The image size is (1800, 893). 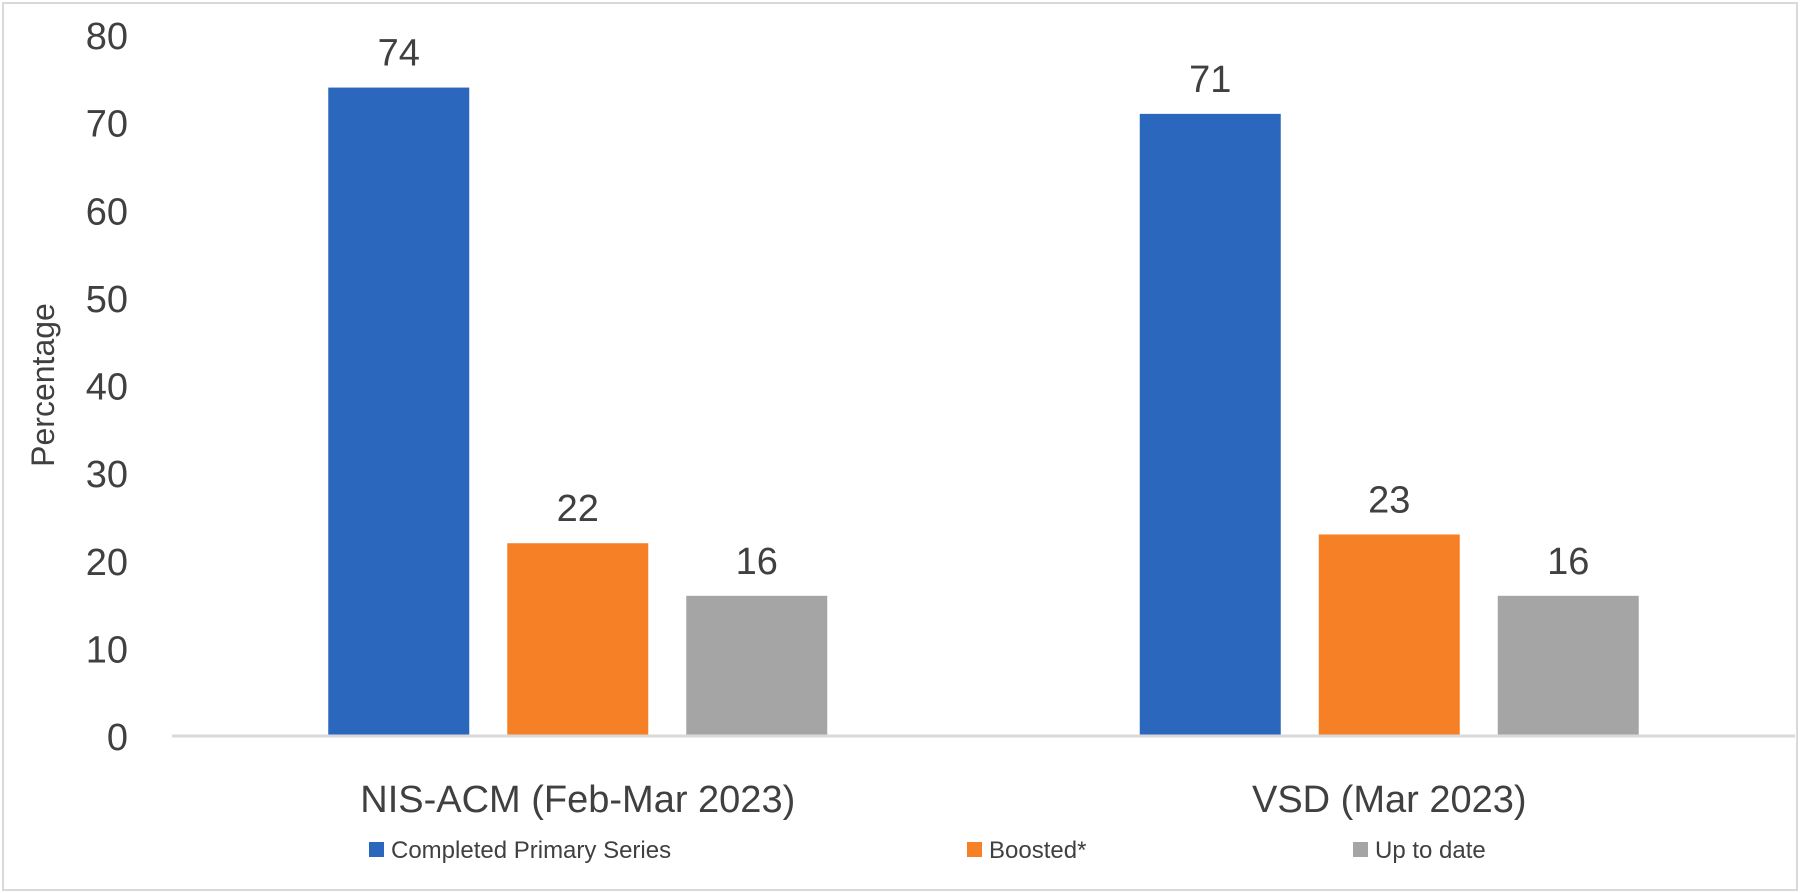 What do you see at coordinates (943, 800) in the screenshot?
I see `category-labels: NIS-ACM (Feb-Mar 2023) VSD (Mar 2023)` at bounding box center [943, 800].